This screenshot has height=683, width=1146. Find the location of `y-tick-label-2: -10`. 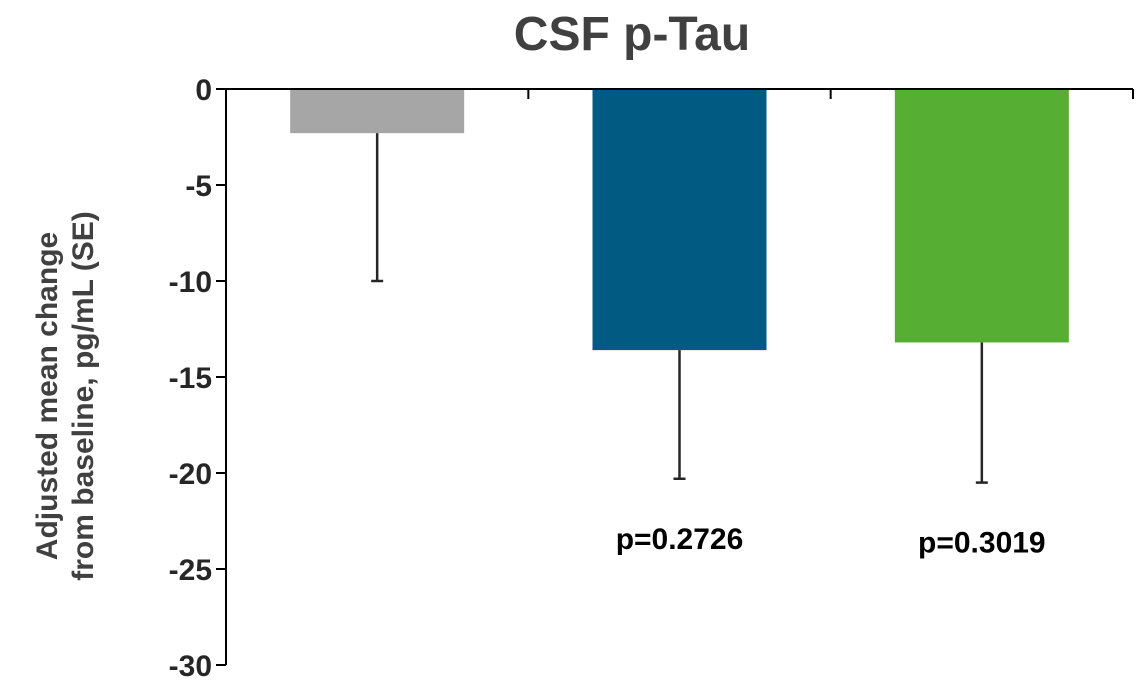

y-tick-label-2: -10 is located at coordinates (190, 282).